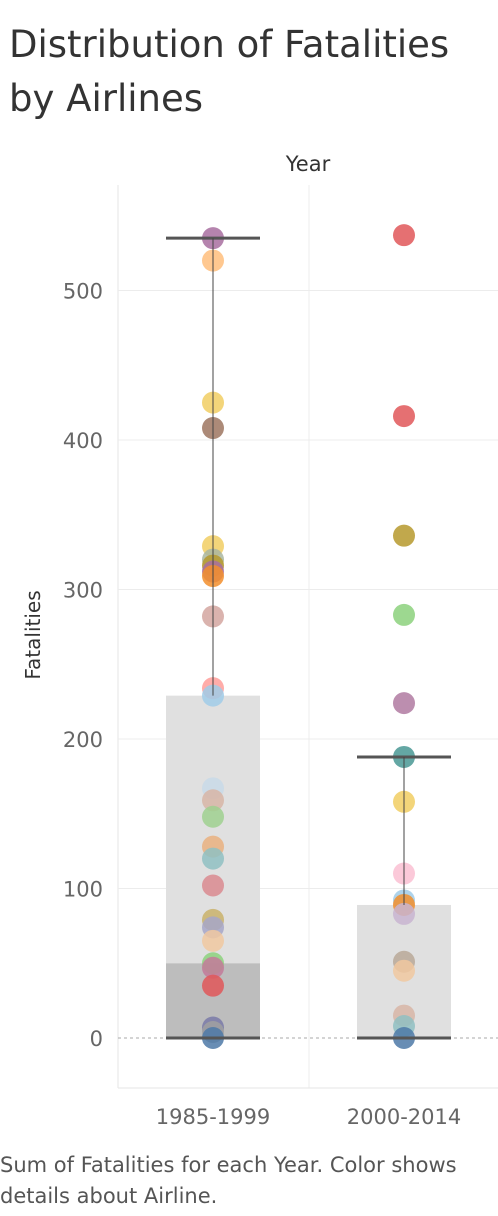 The height and width of the screenshot is (1216, 498). Describe the element at coordinates (83, 890) in the screenshot. I see `y-tick-label: 100` at that location.